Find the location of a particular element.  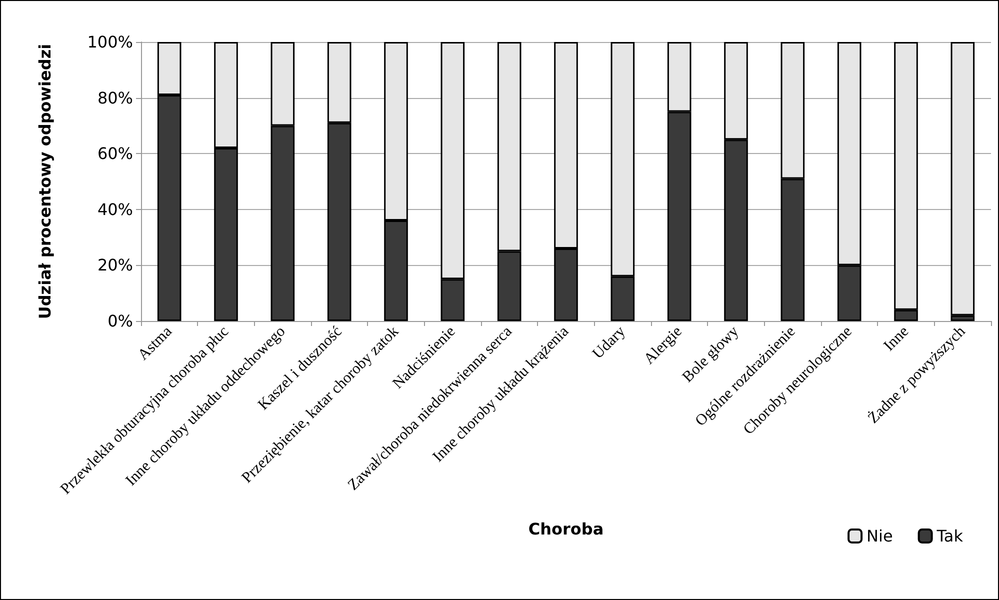

y-tick-label: 40% is located at coordinates (115, 209).